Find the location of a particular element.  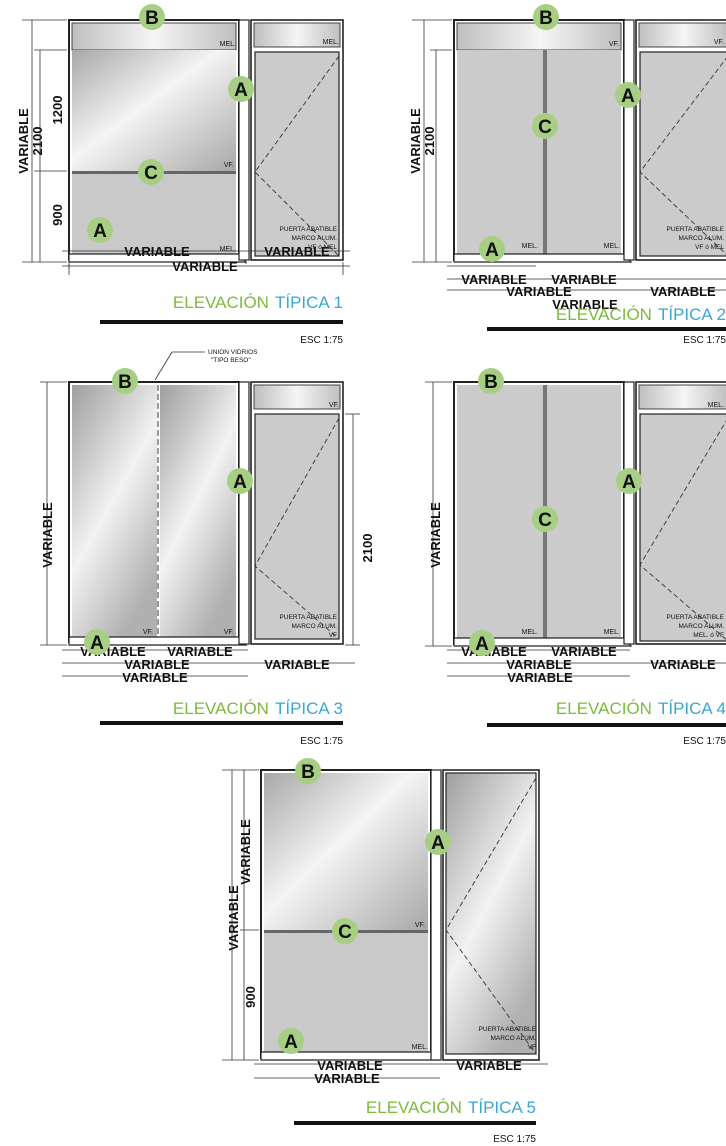

title-elevacion-2: ELEVACIÓN TÍPICA 2 is located at coordinates (641, 314).